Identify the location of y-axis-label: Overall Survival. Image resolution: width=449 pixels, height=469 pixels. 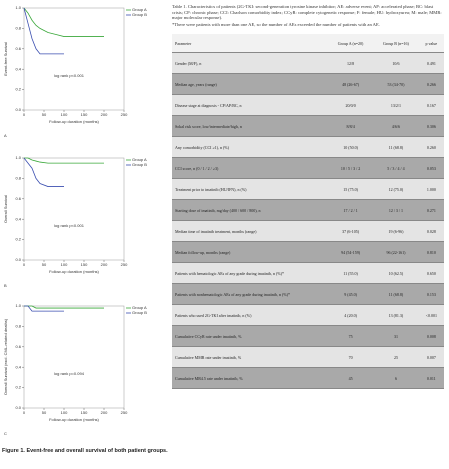
(5, 209).